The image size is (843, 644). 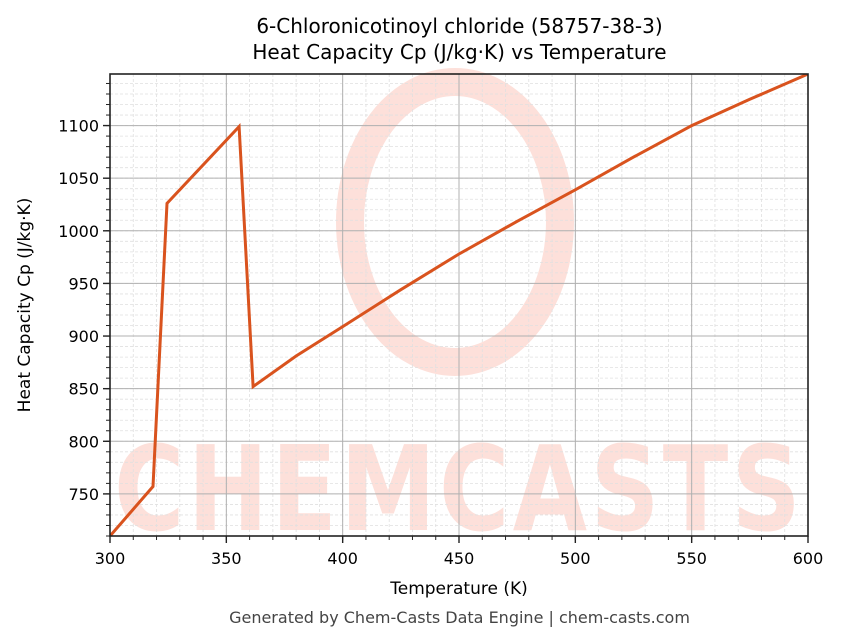 I want to click on x-tick-label: 400, so click(x=342, y=558).